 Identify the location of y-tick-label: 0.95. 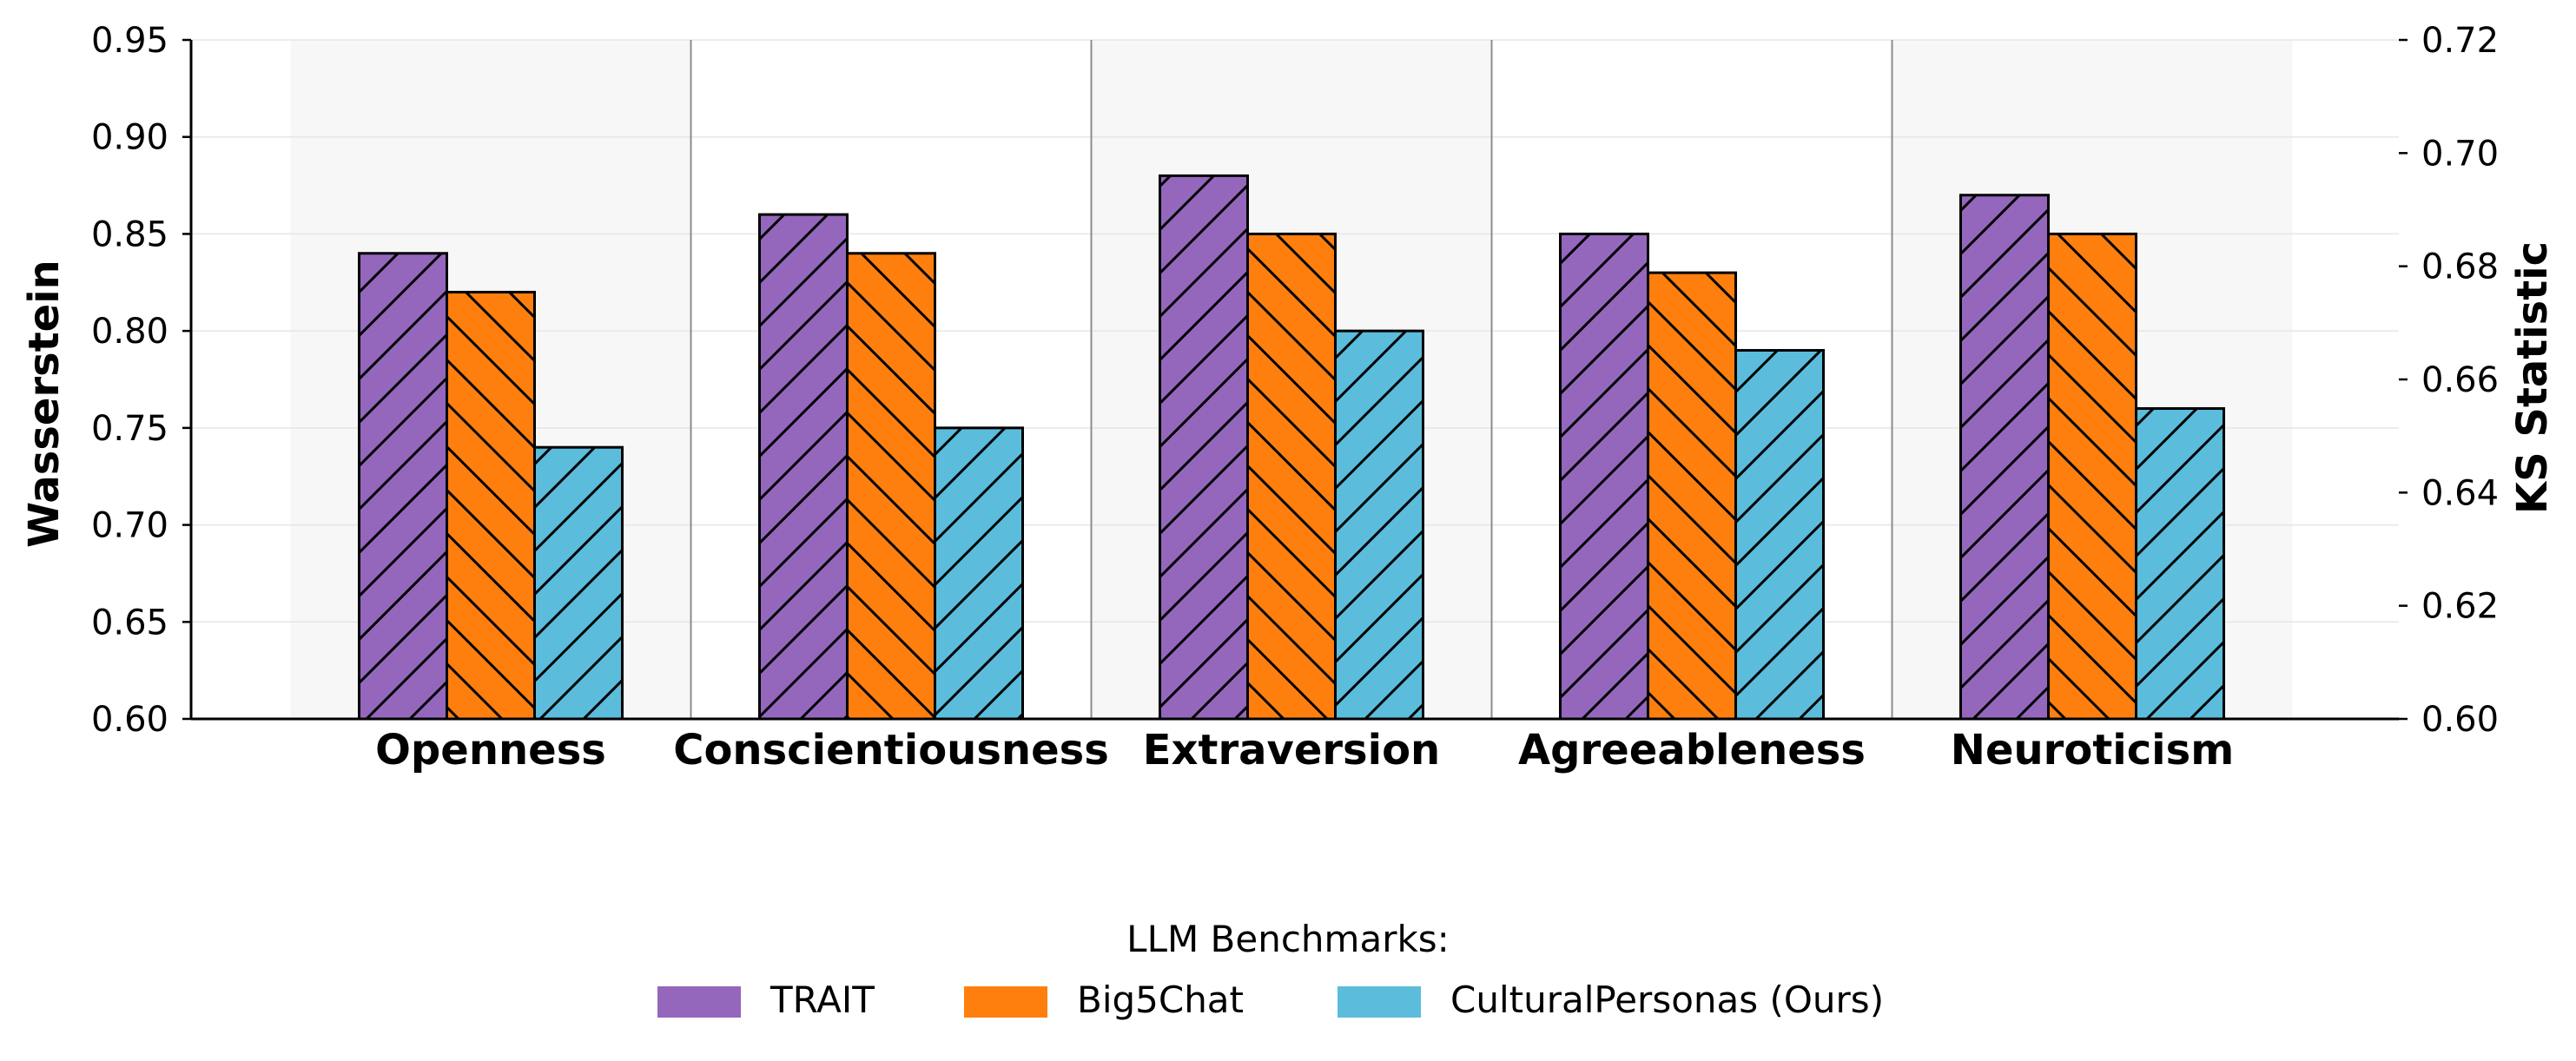
(129, 41).